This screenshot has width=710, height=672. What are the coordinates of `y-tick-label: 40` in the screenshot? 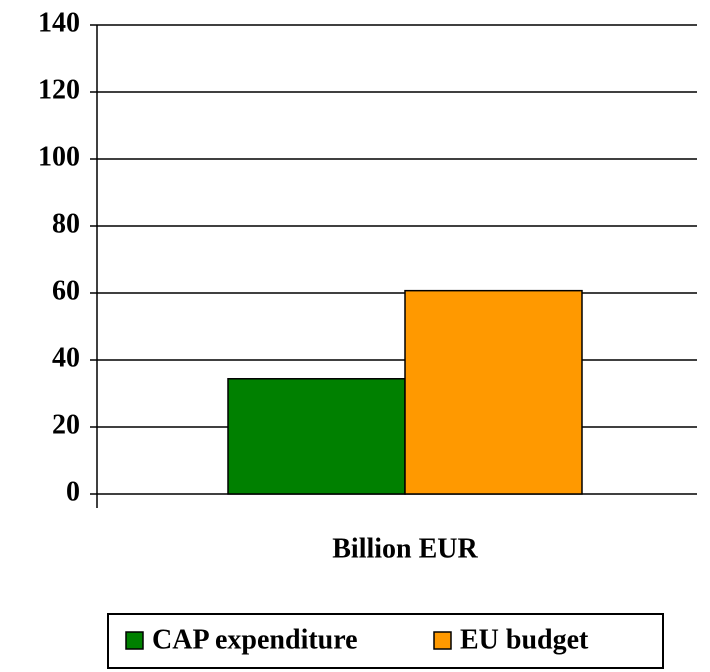 It's located at (66, 357).